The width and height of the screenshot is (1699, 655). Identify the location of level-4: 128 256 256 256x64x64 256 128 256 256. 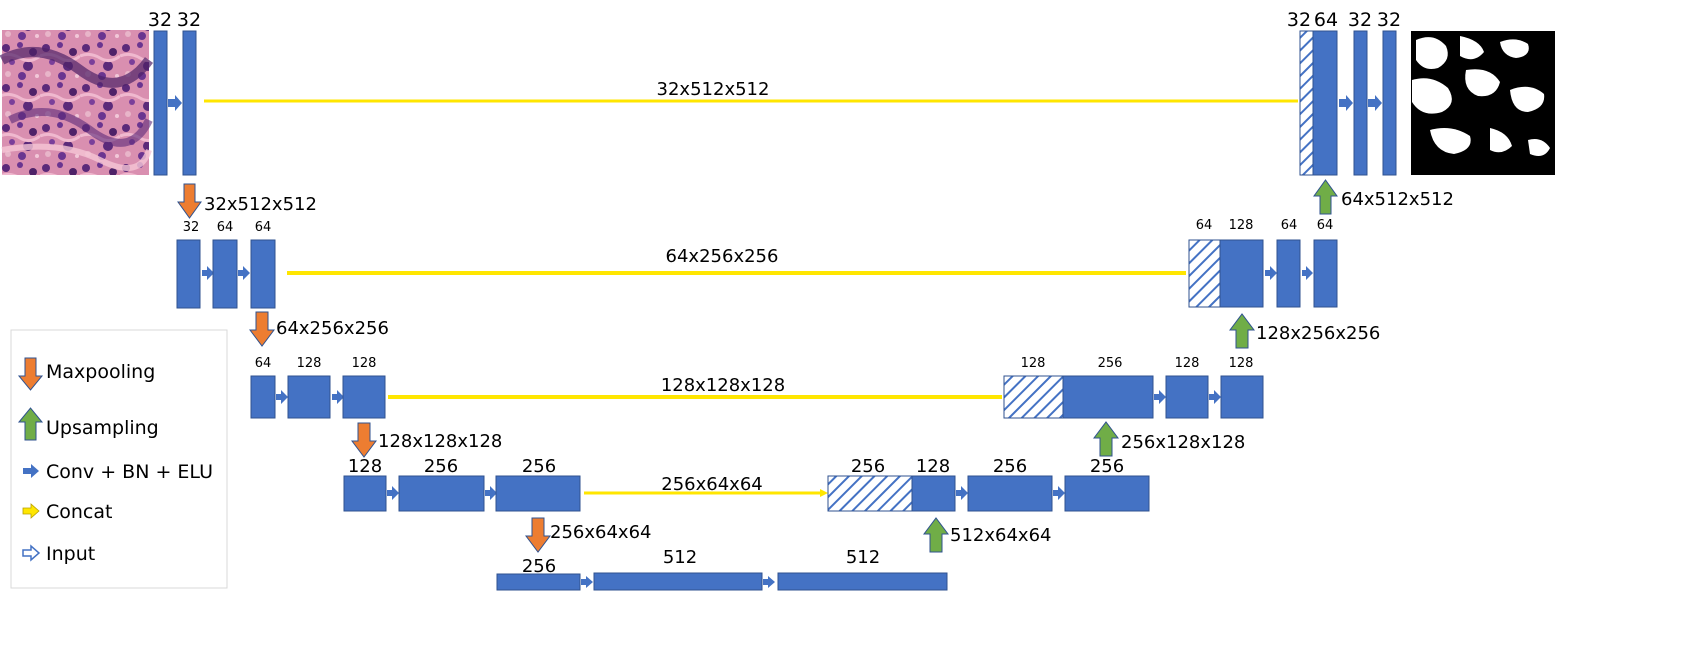
(746, 484).